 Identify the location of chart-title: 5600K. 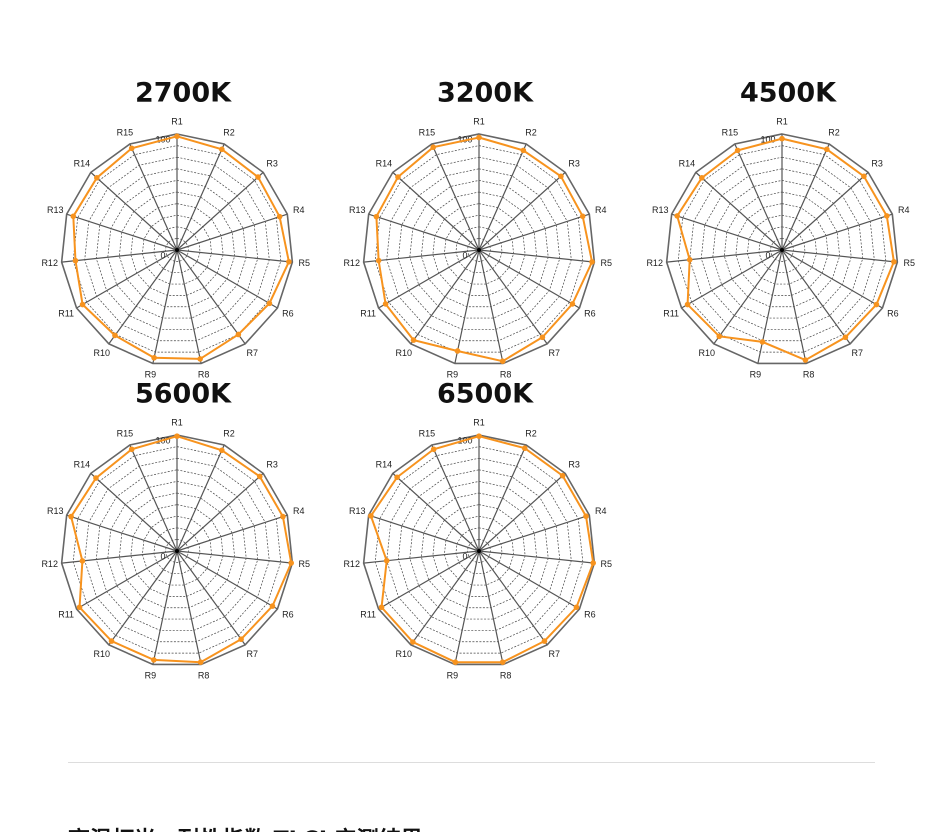
(183, 394).